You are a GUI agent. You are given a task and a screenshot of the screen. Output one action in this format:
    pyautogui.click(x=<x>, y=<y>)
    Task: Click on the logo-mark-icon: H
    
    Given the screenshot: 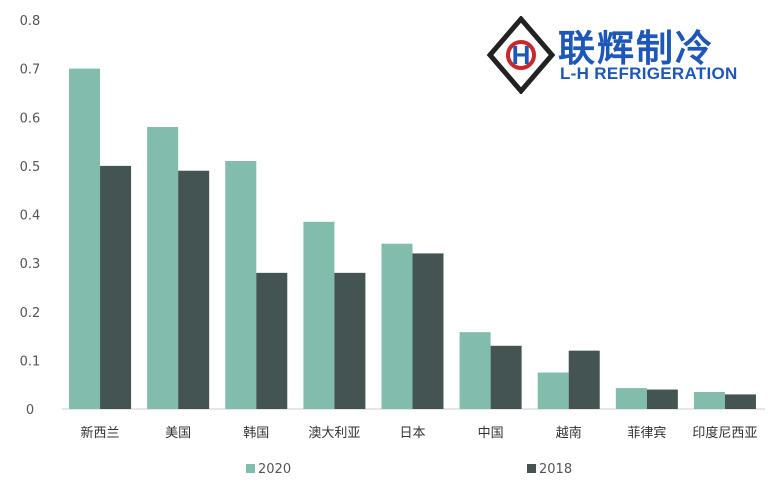 What is the action you would take?
    pyautogui.click(x=521, y=55)
    